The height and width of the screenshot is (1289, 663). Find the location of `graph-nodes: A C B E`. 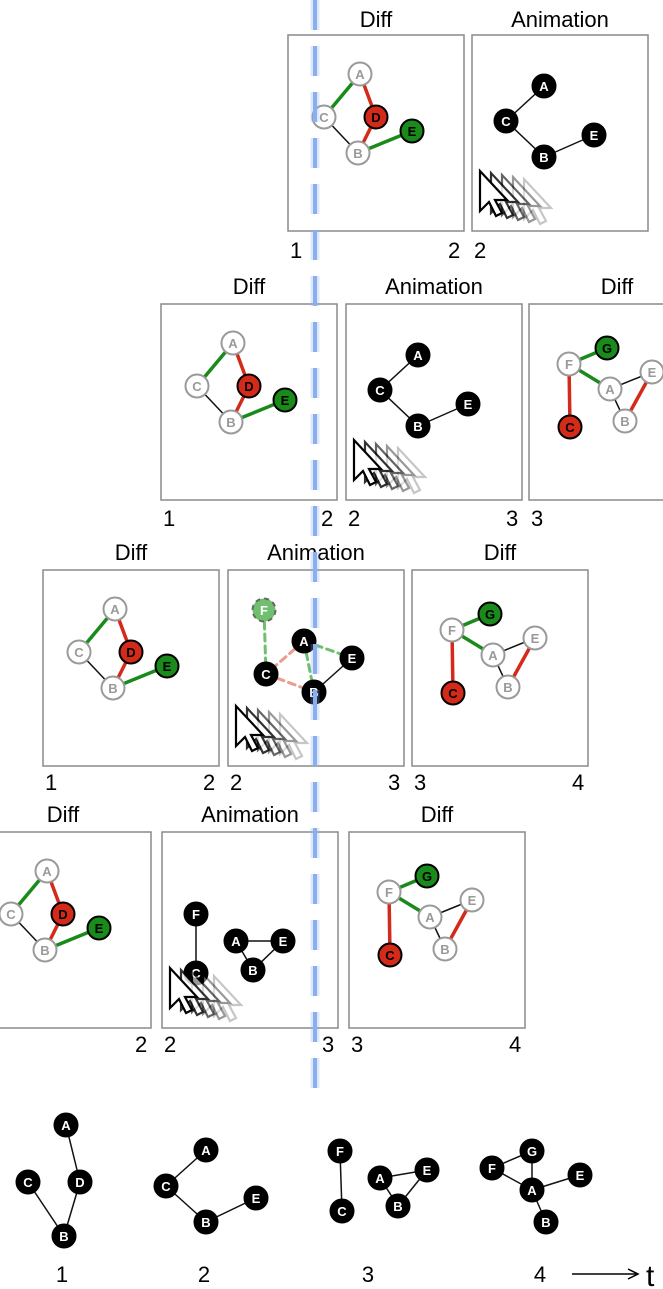

graph-nodes: A C B E is located at coordinates (211, 1186).